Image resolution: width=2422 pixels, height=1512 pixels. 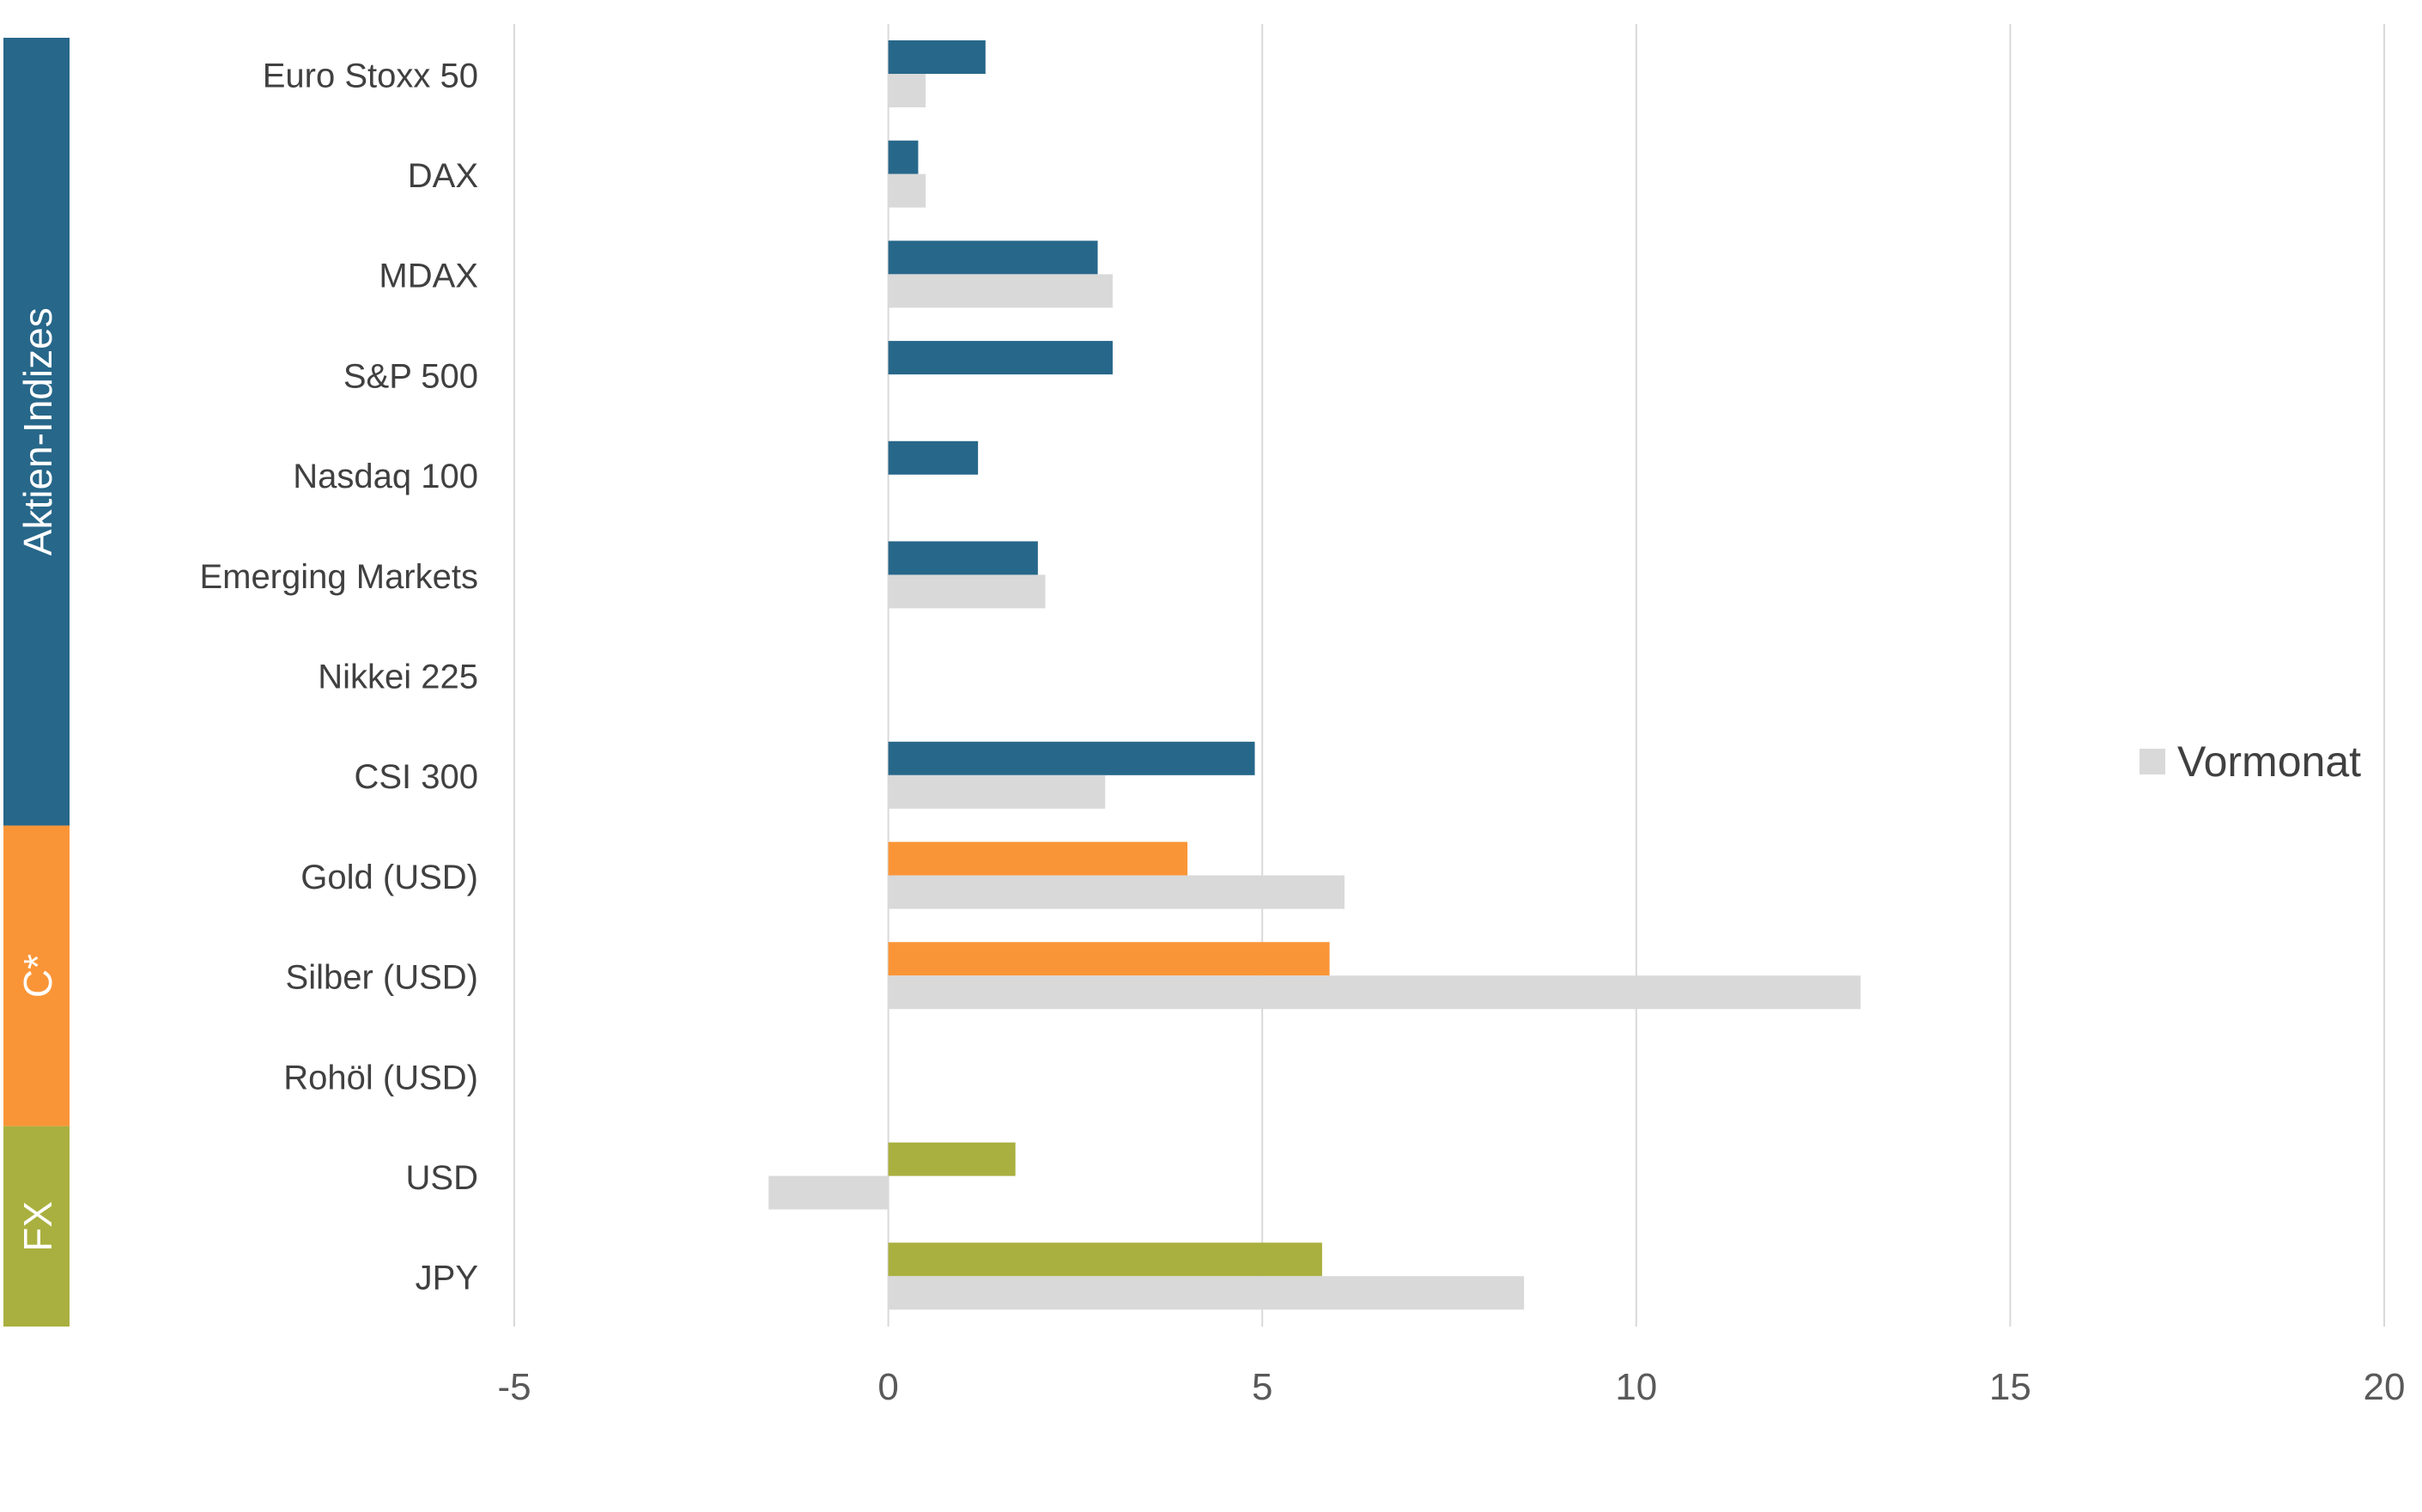 I want to click on bar-vormonat-emerging-markets, so click(x=967, y=591).